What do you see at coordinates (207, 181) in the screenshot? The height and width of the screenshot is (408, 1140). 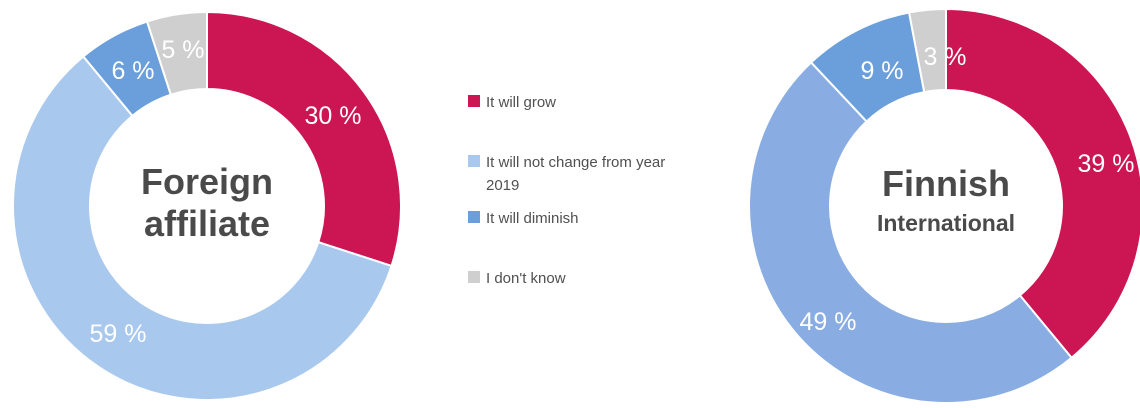 I see `donut-center-title-line1: Foreign` at bounding box center [207, 181].